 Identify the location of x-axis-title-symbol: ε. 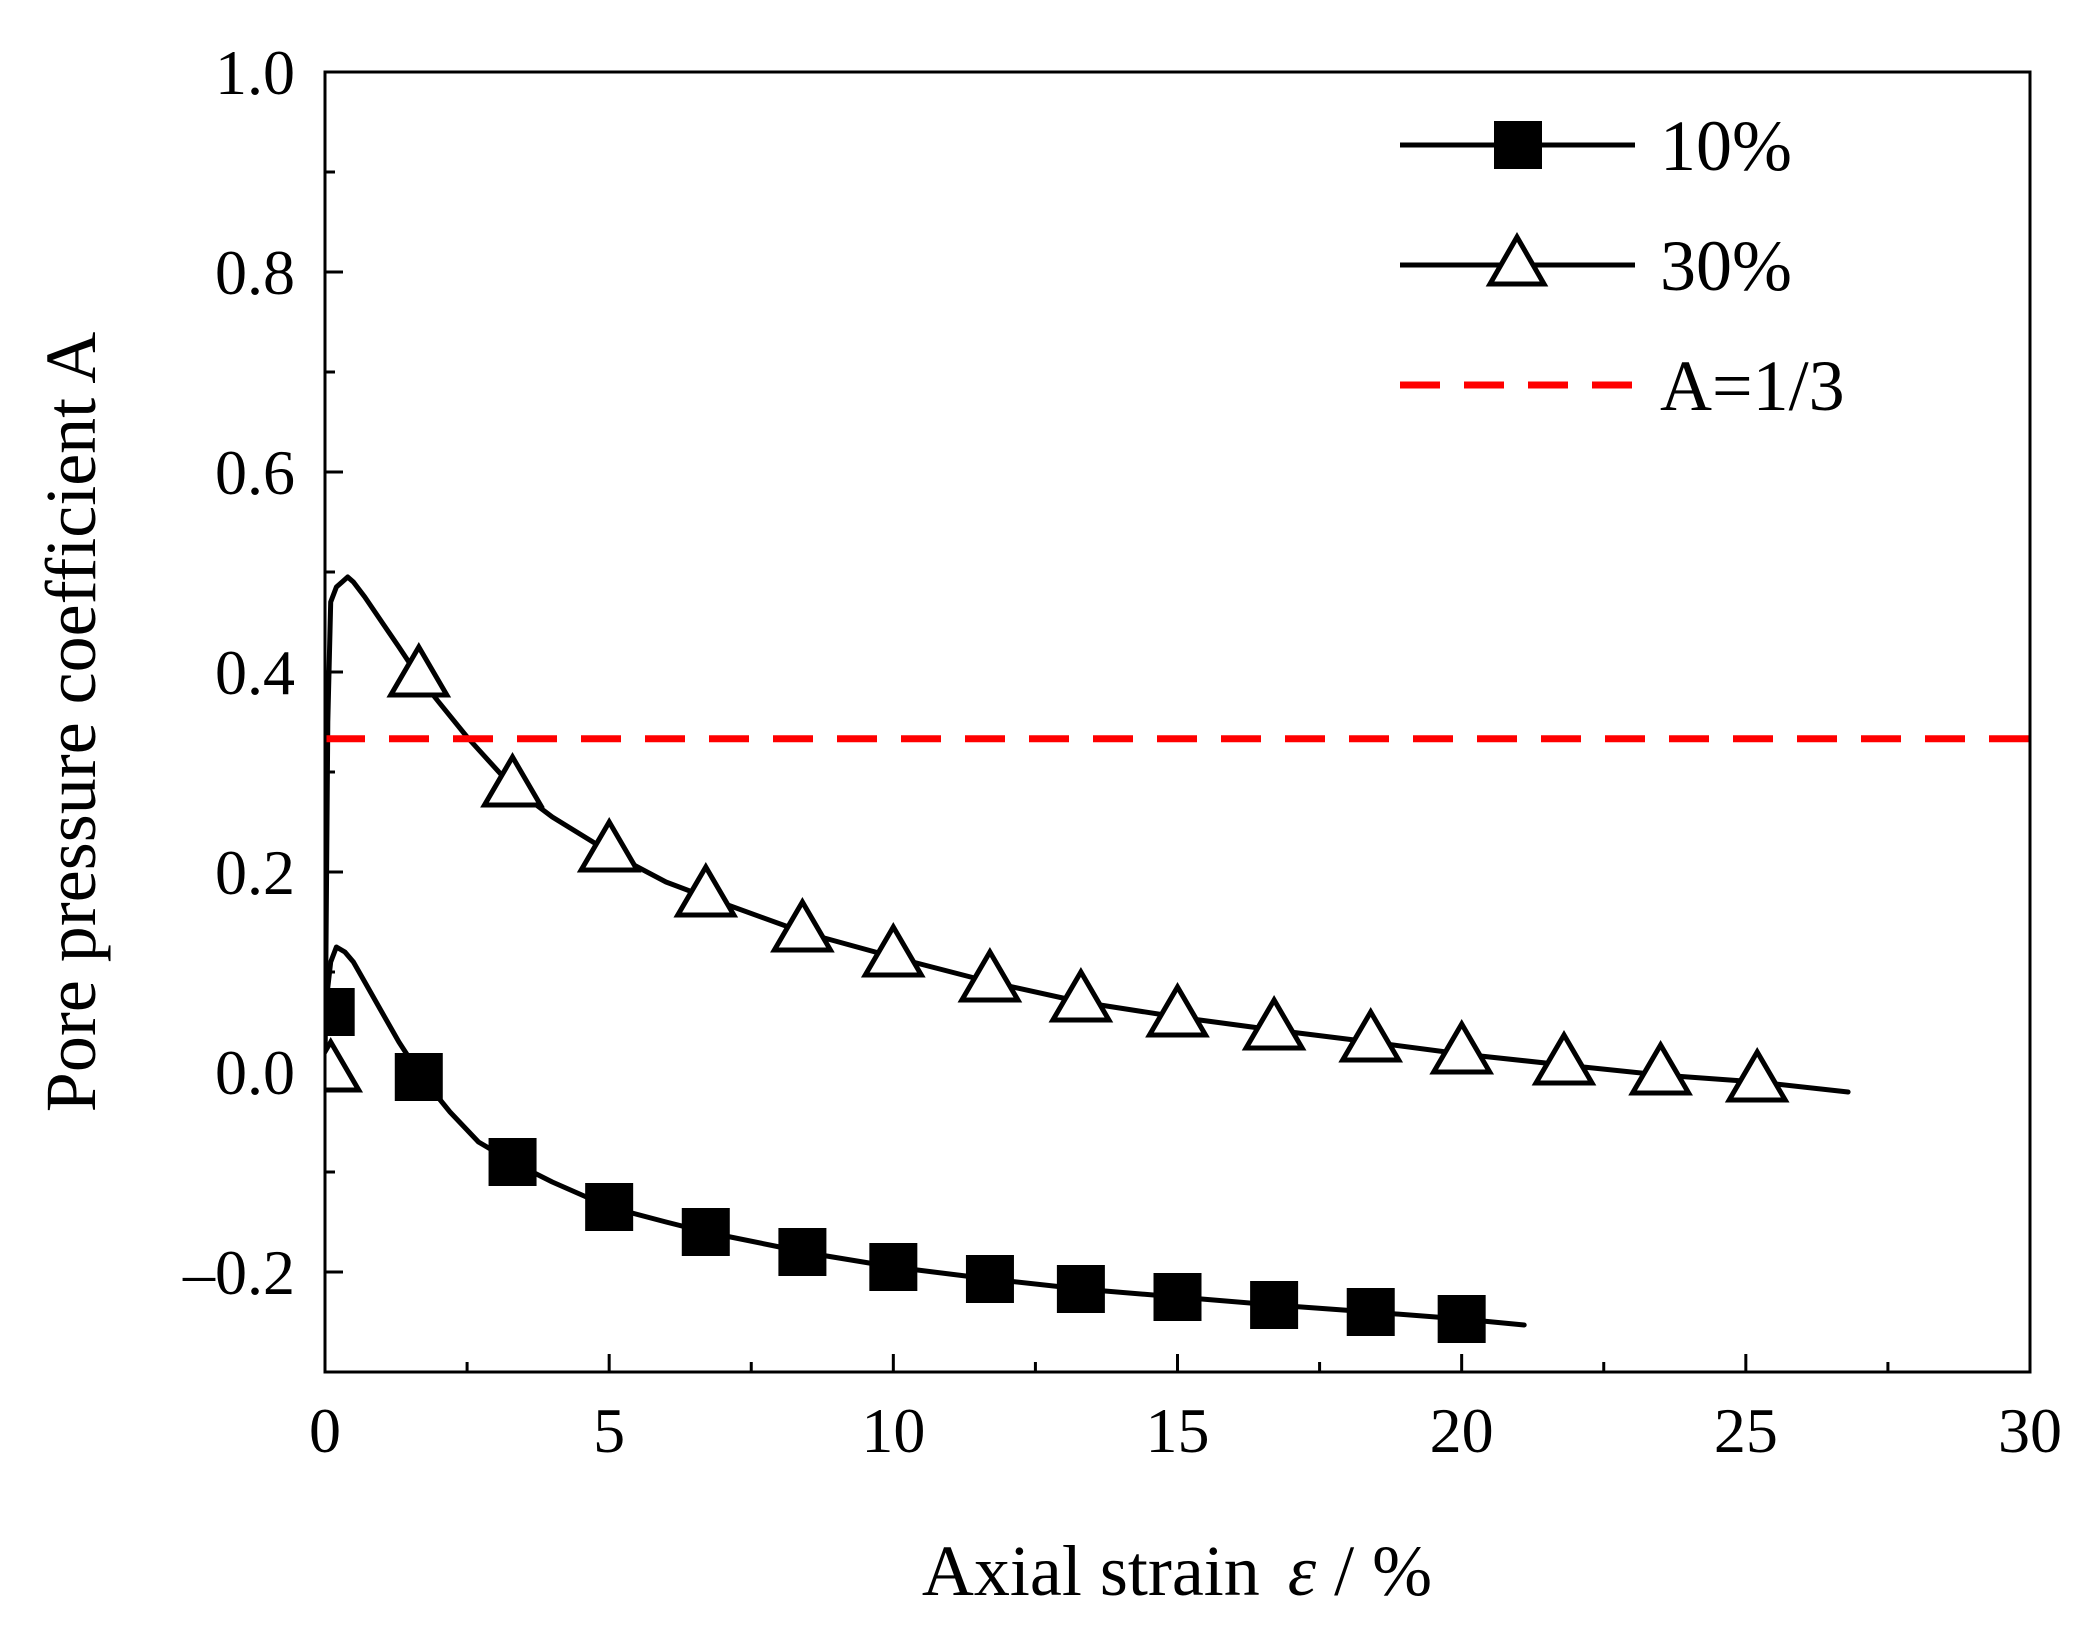
(1302, 1571).